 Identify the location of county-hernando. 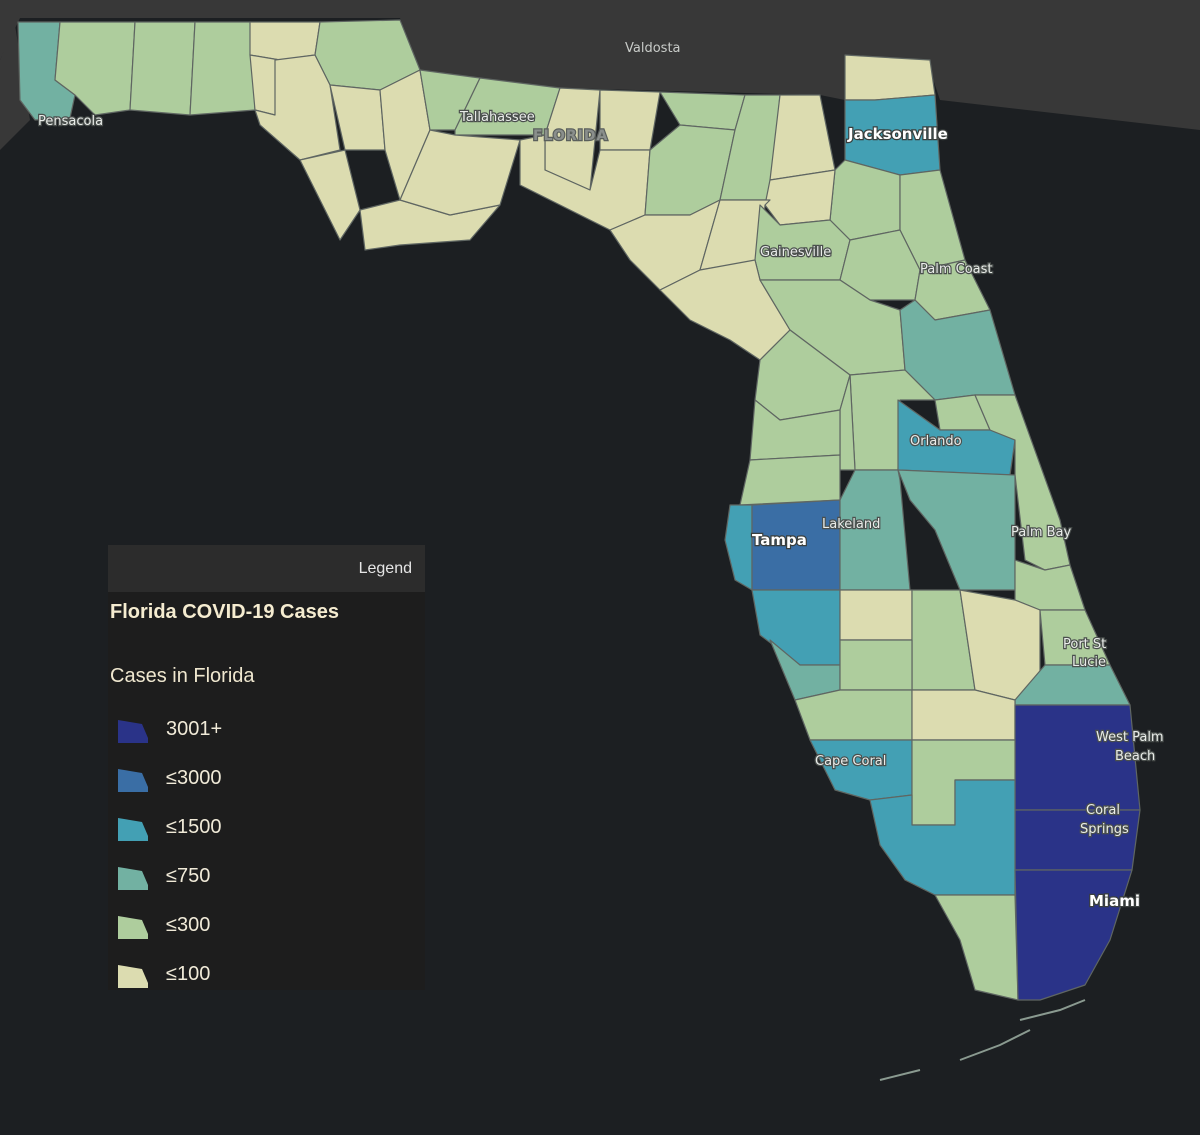
(795, 430).